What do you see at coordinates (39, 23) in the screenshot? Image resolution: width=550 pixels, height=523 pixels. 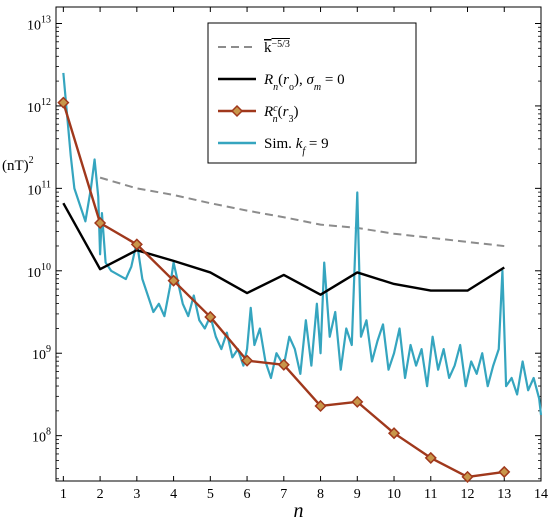 I see `y-tick-label: 10¹³` at bounding box center [39, 23].